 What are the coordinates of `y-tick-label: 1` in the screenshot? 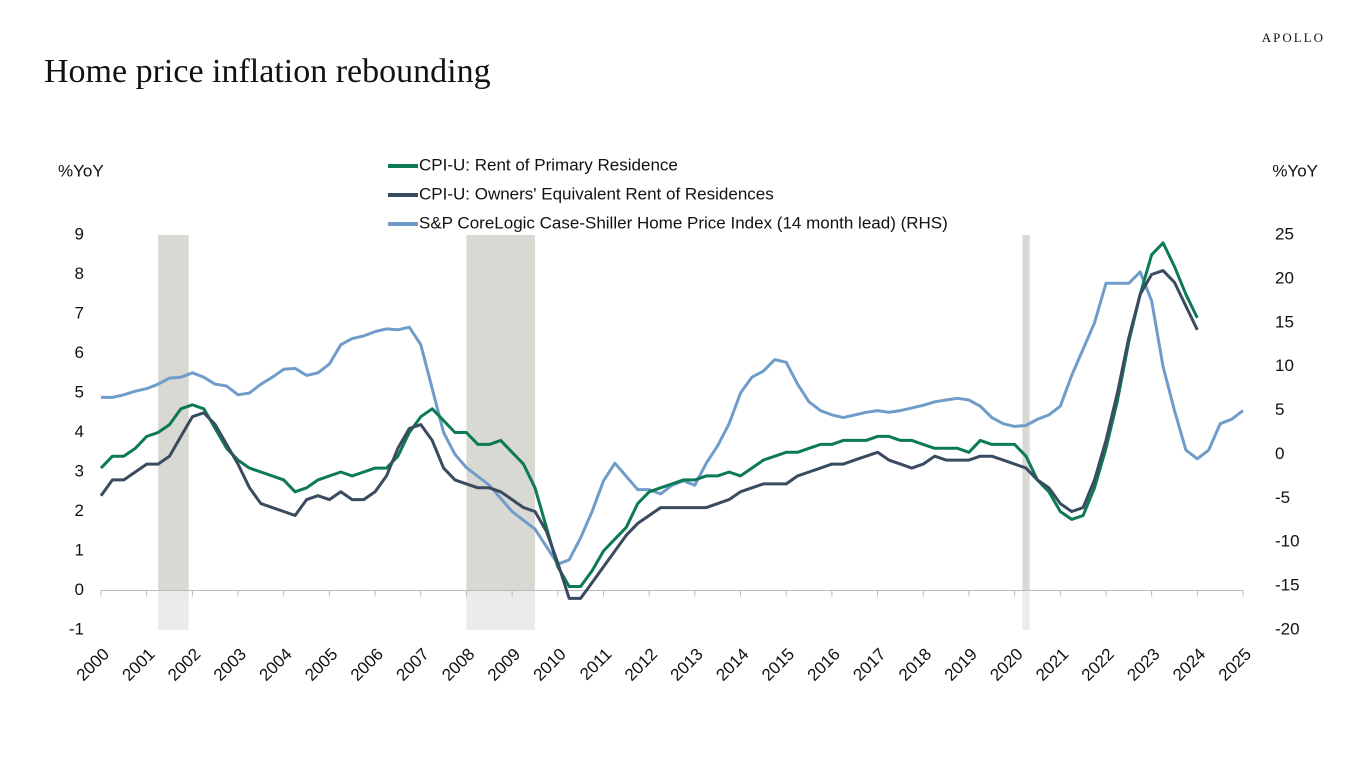 It's located at (79, 549).